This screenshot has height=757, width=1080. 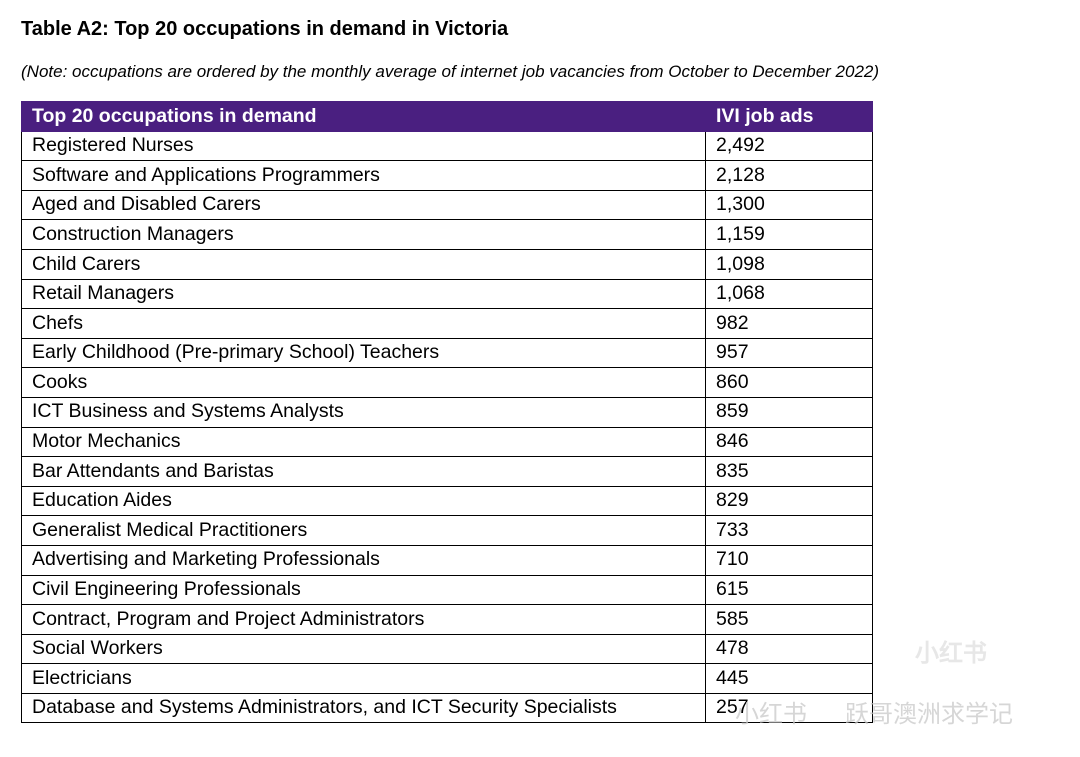 What do you see at coordinates (789, 205) in the screenshot?
I see `job-ads-cell: 1,300` at bounding box center [789, 205].